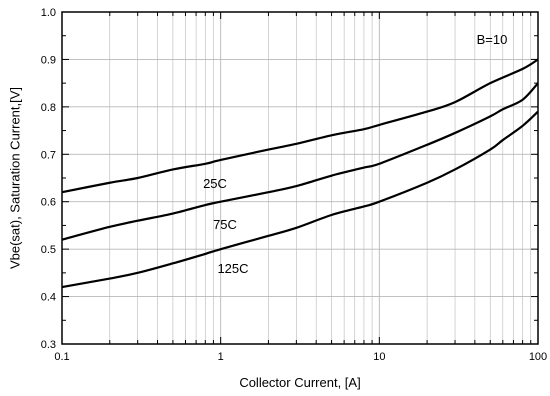 Image resolution: width=550 pixels, height=396 pixels. I want to click on y-tick-label: 1.0, so click(48, 13).